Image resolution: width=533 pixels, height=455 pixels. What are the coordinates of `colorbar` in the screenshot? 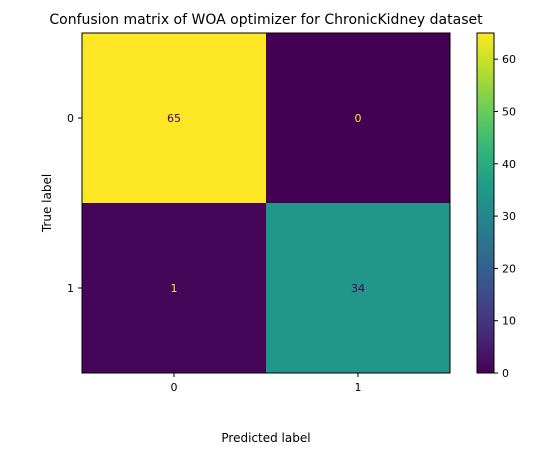 It's located at (485, 203).